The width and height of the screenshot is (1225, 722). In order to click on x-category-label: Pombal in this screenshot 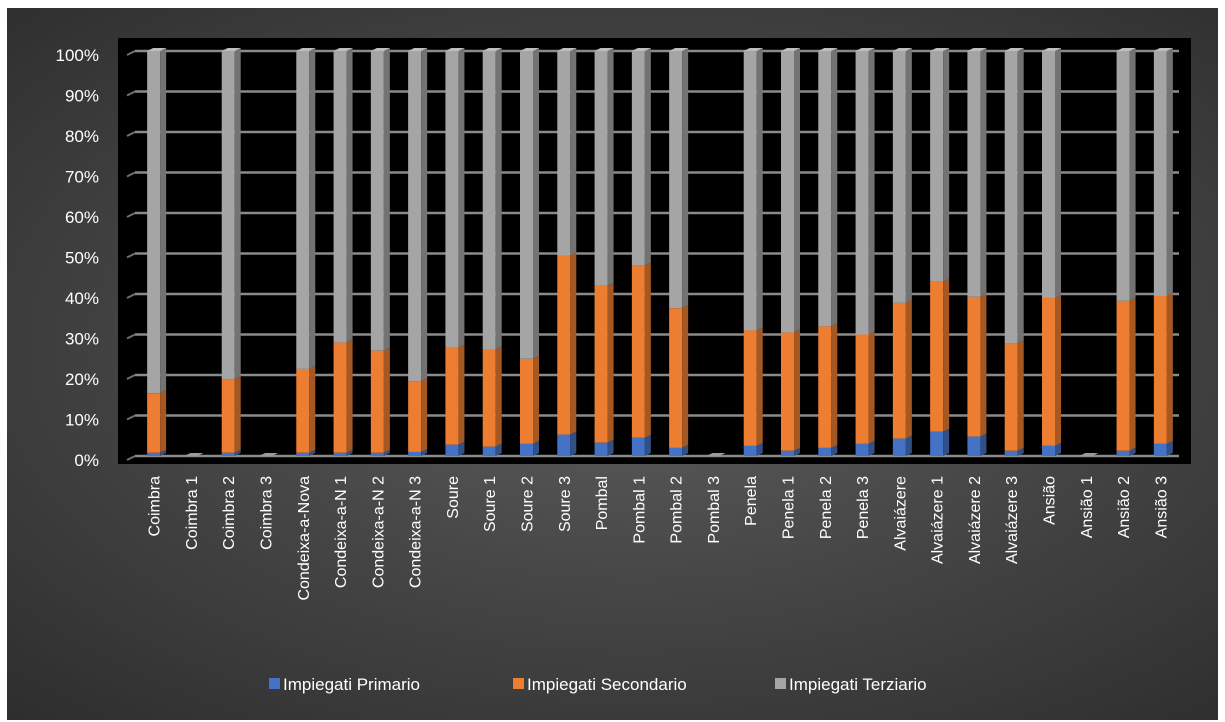, I will do `click(602, 503)`.